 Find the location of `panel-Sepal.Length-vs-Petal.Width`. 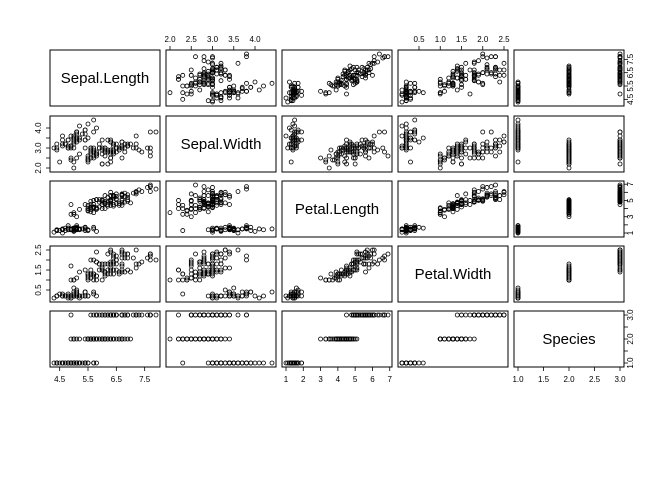

panel-Sepal.Length-vs-Petal.Width is located at coordinates (453, 78).